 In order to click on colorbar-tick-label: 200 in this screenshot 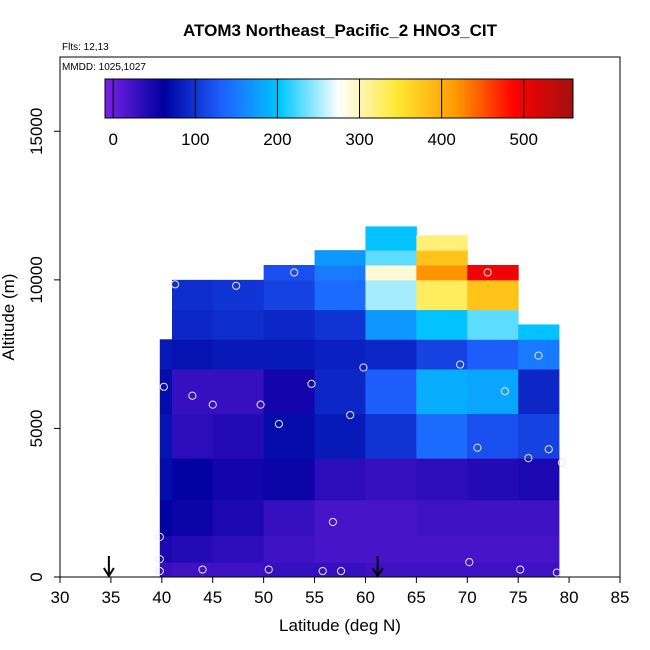, I will do `click(277, 139)`.